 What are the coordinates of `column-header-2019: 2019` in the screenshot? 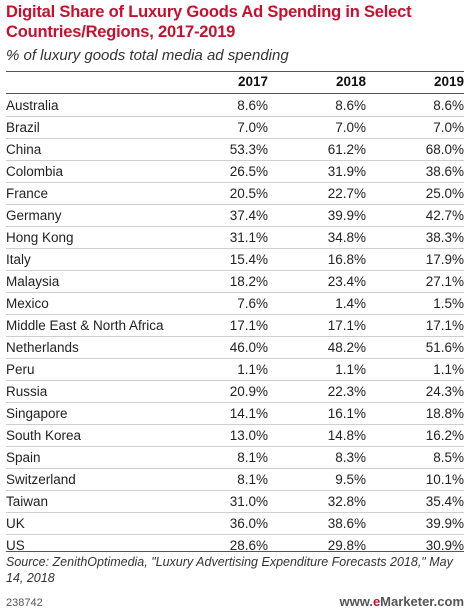 It's located at (448, 81).